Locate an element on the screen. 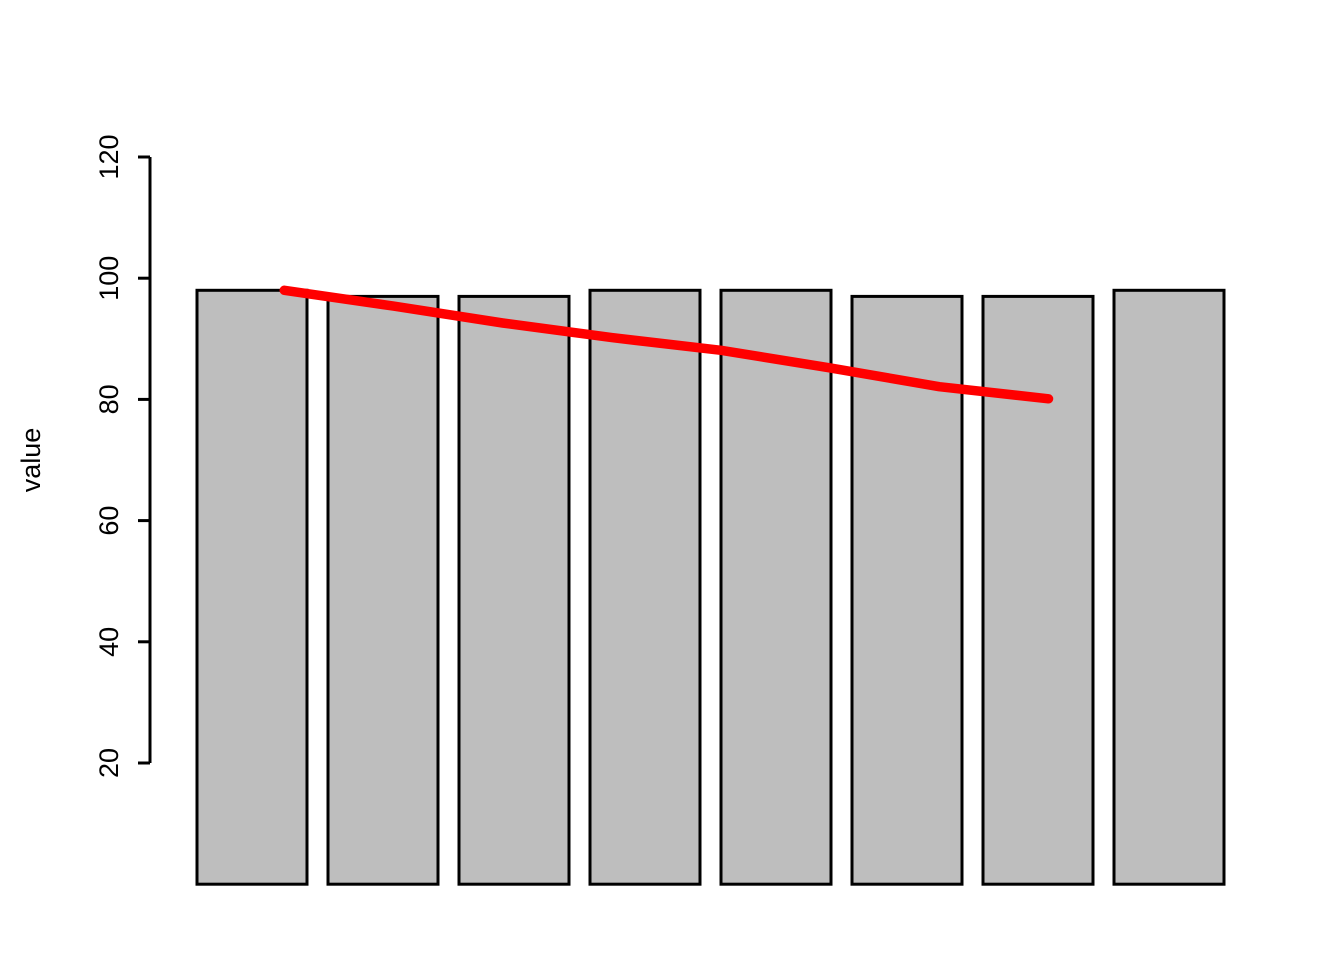  y-tick-label: 40 is located at coordinates (109, 642).